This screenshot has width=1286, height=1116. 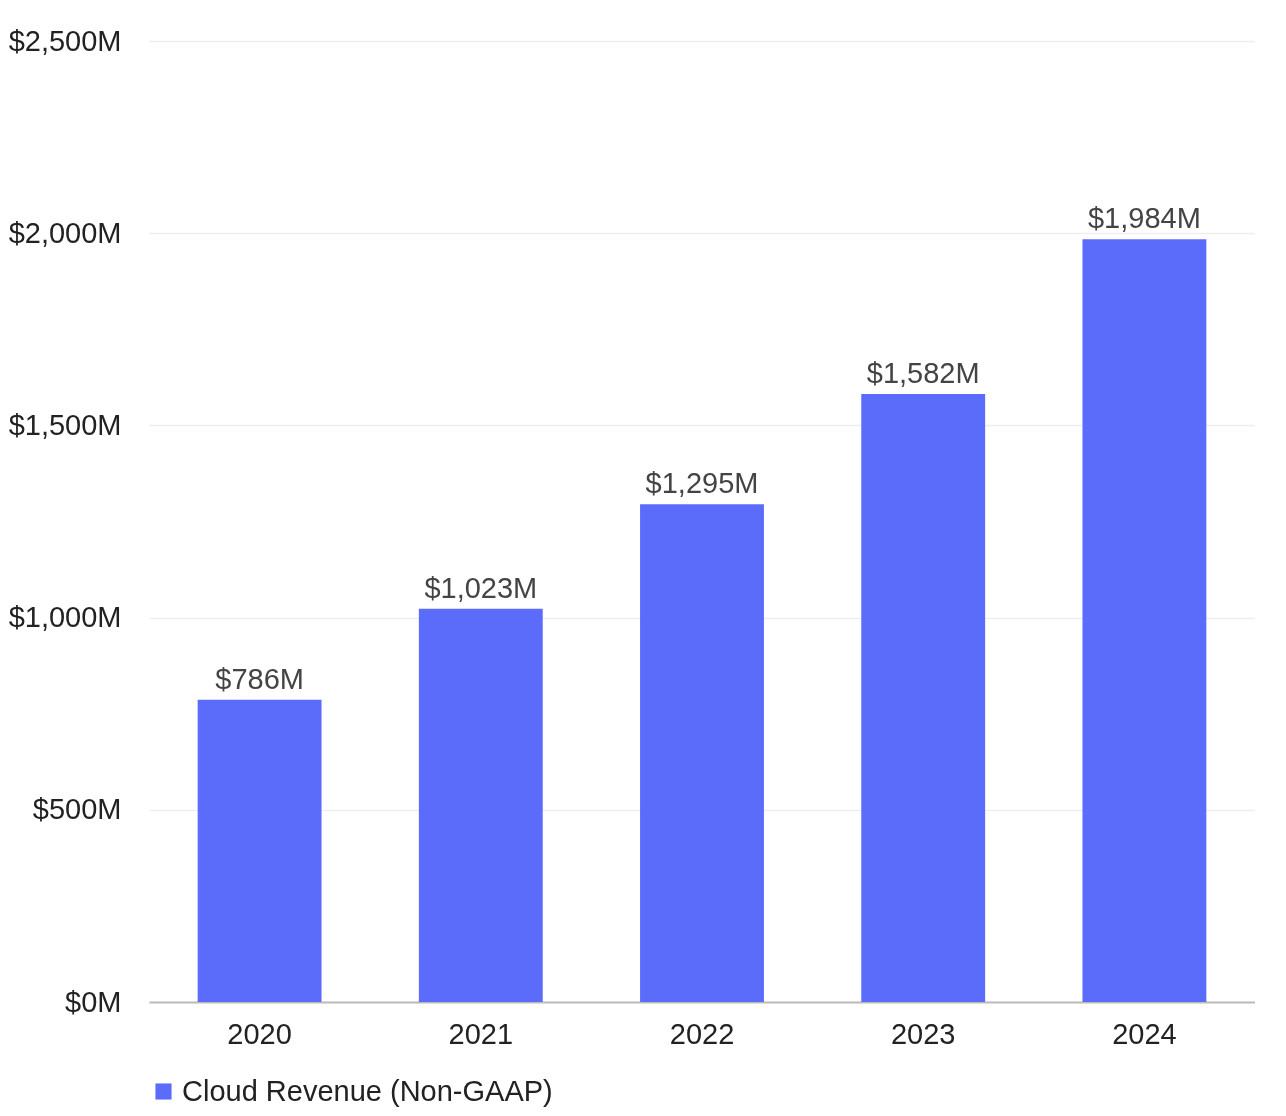 What do you see at coordinates (1144, 218) in the screenshot?
I see `data-label: $1,984M` at bounding box center [1144, 218].